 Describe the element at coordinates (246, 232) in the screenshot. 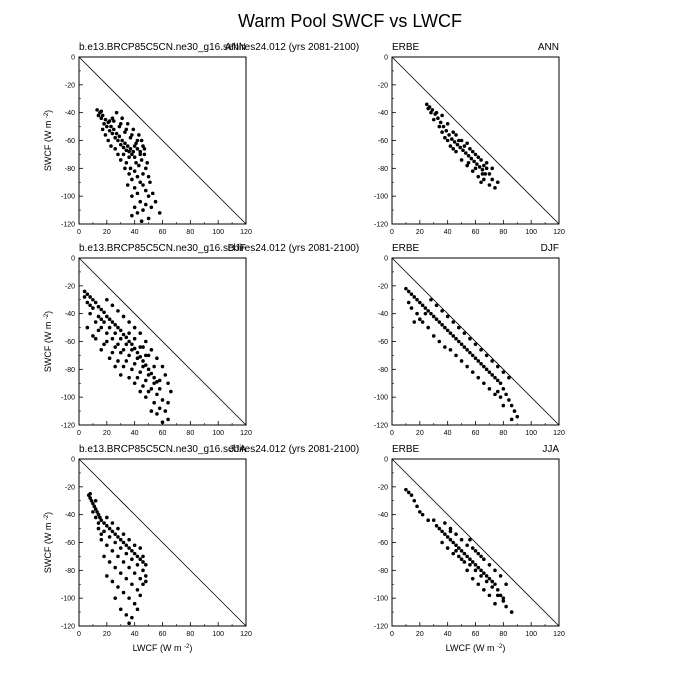

I see `x-tick-label: 120` at that location.